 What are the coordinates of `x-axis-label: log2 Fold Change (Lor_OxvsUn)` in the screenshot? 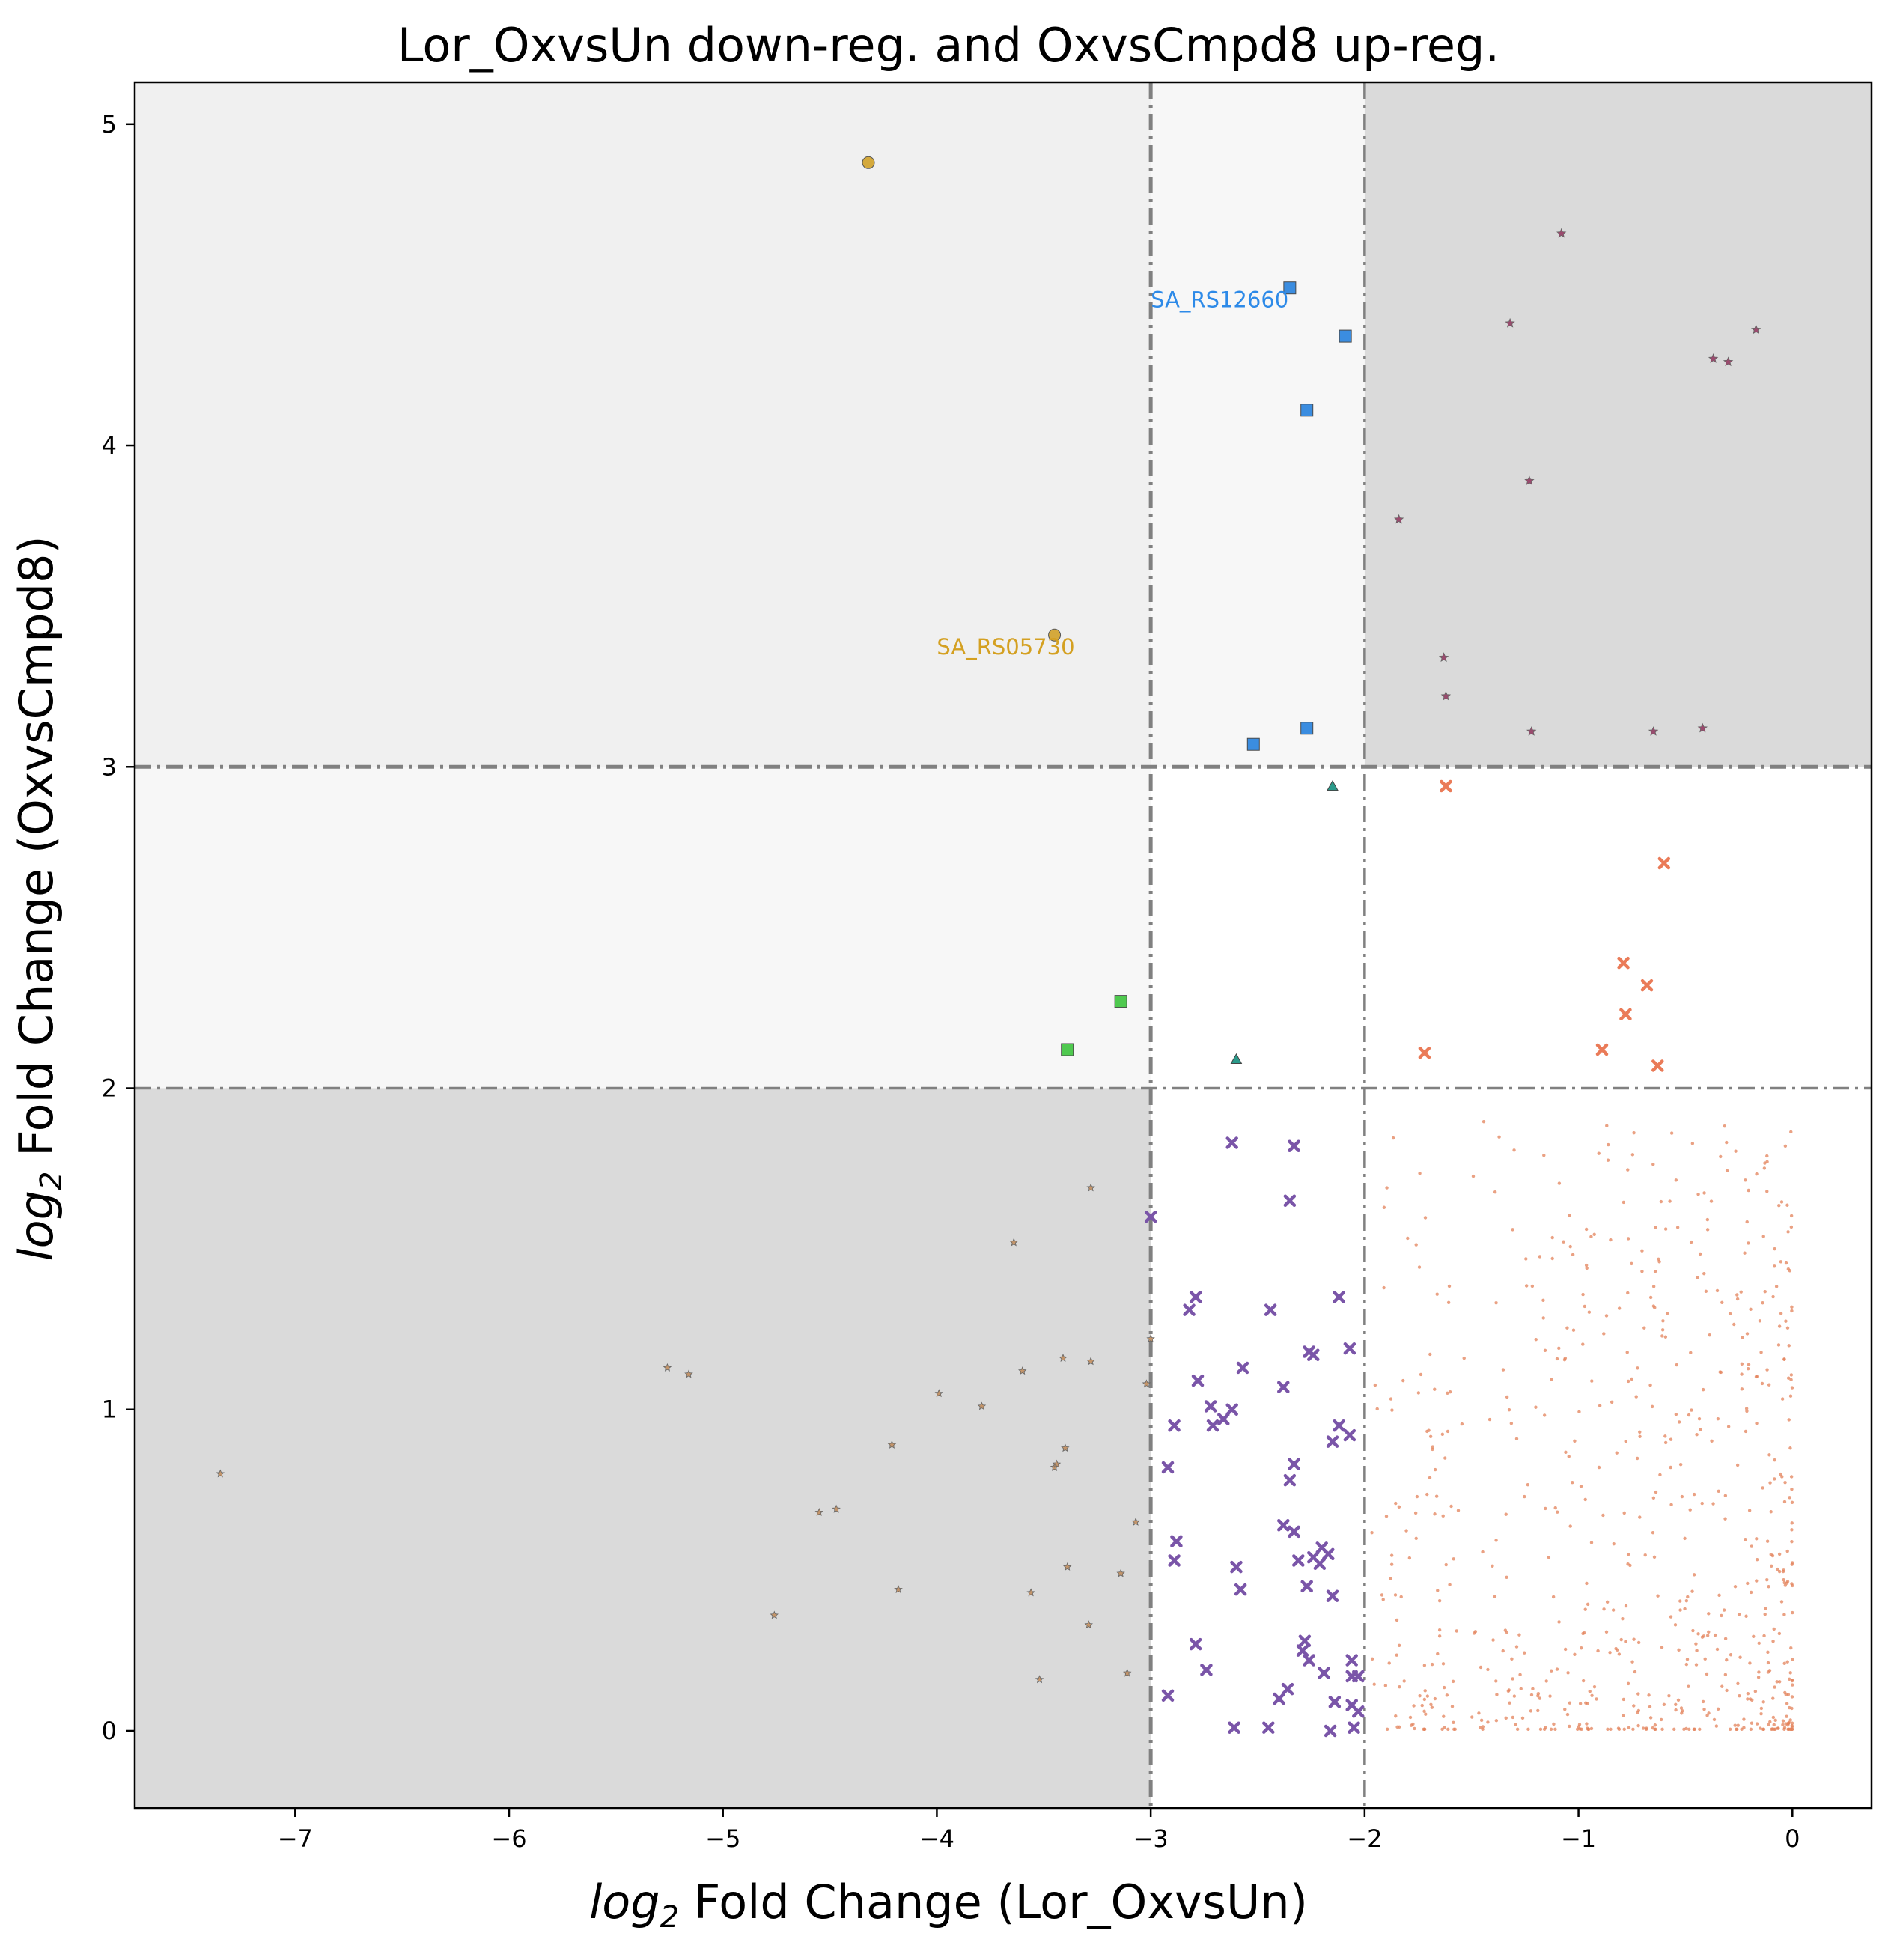 It's located at (948, 1905).